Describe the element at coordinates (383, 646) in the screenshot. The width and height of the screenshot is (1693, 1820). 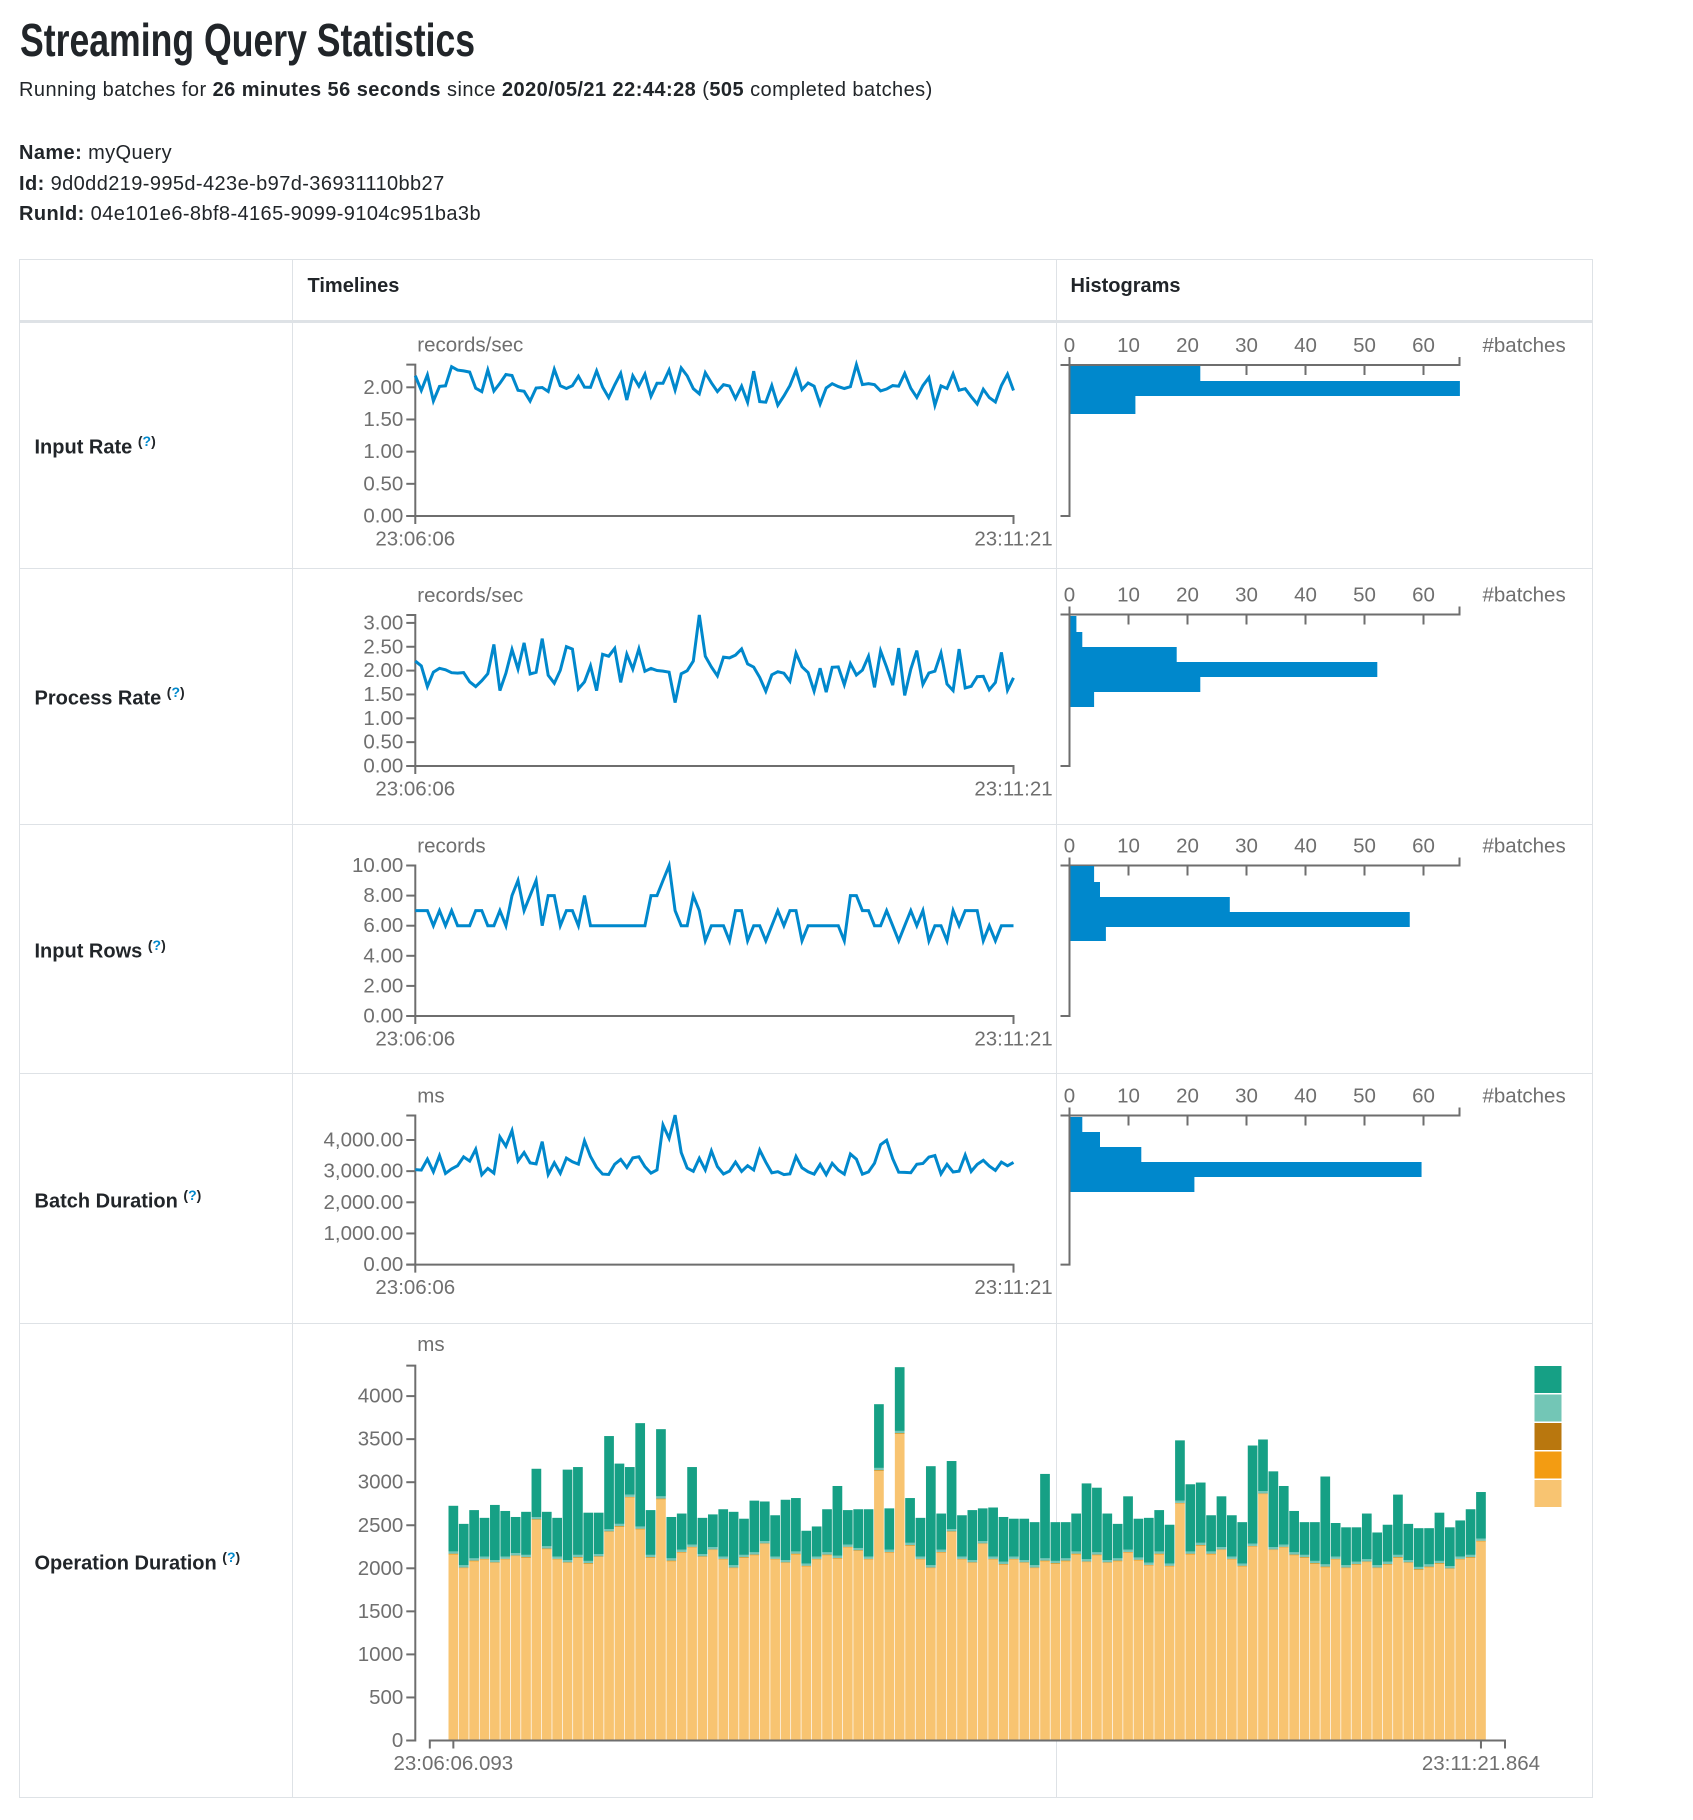
I see `svg-text: 2.50` at that location.